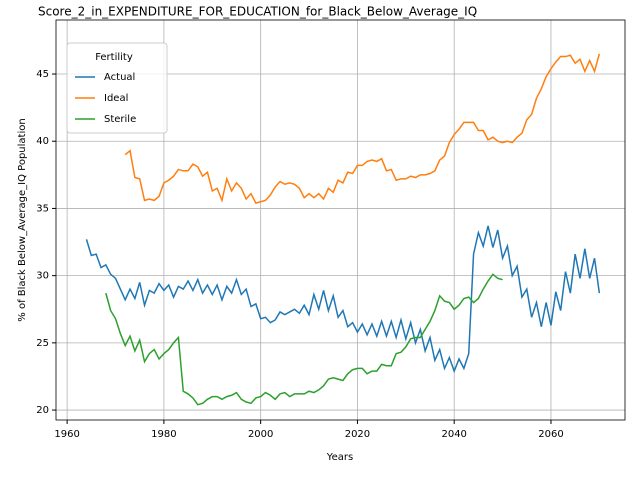 This screenshot has height=480, width=640. What do you see at coordinates (42, 343) in the screenshot?
I see `y-tick-label: 25` at bounding box center [42, 343].